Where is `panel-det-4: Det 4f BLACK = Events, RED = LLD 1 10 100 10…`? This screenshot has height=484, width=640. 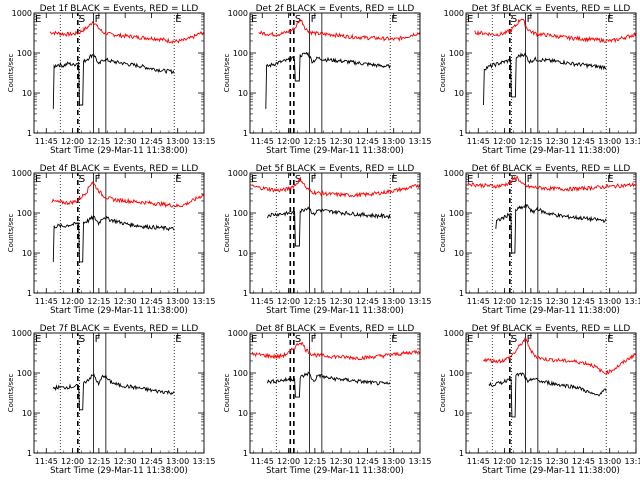 panel-det-4: Det 4f BLACK = Events, RED = LLD 1 10 100 10… is located at coordinates (111, 240).